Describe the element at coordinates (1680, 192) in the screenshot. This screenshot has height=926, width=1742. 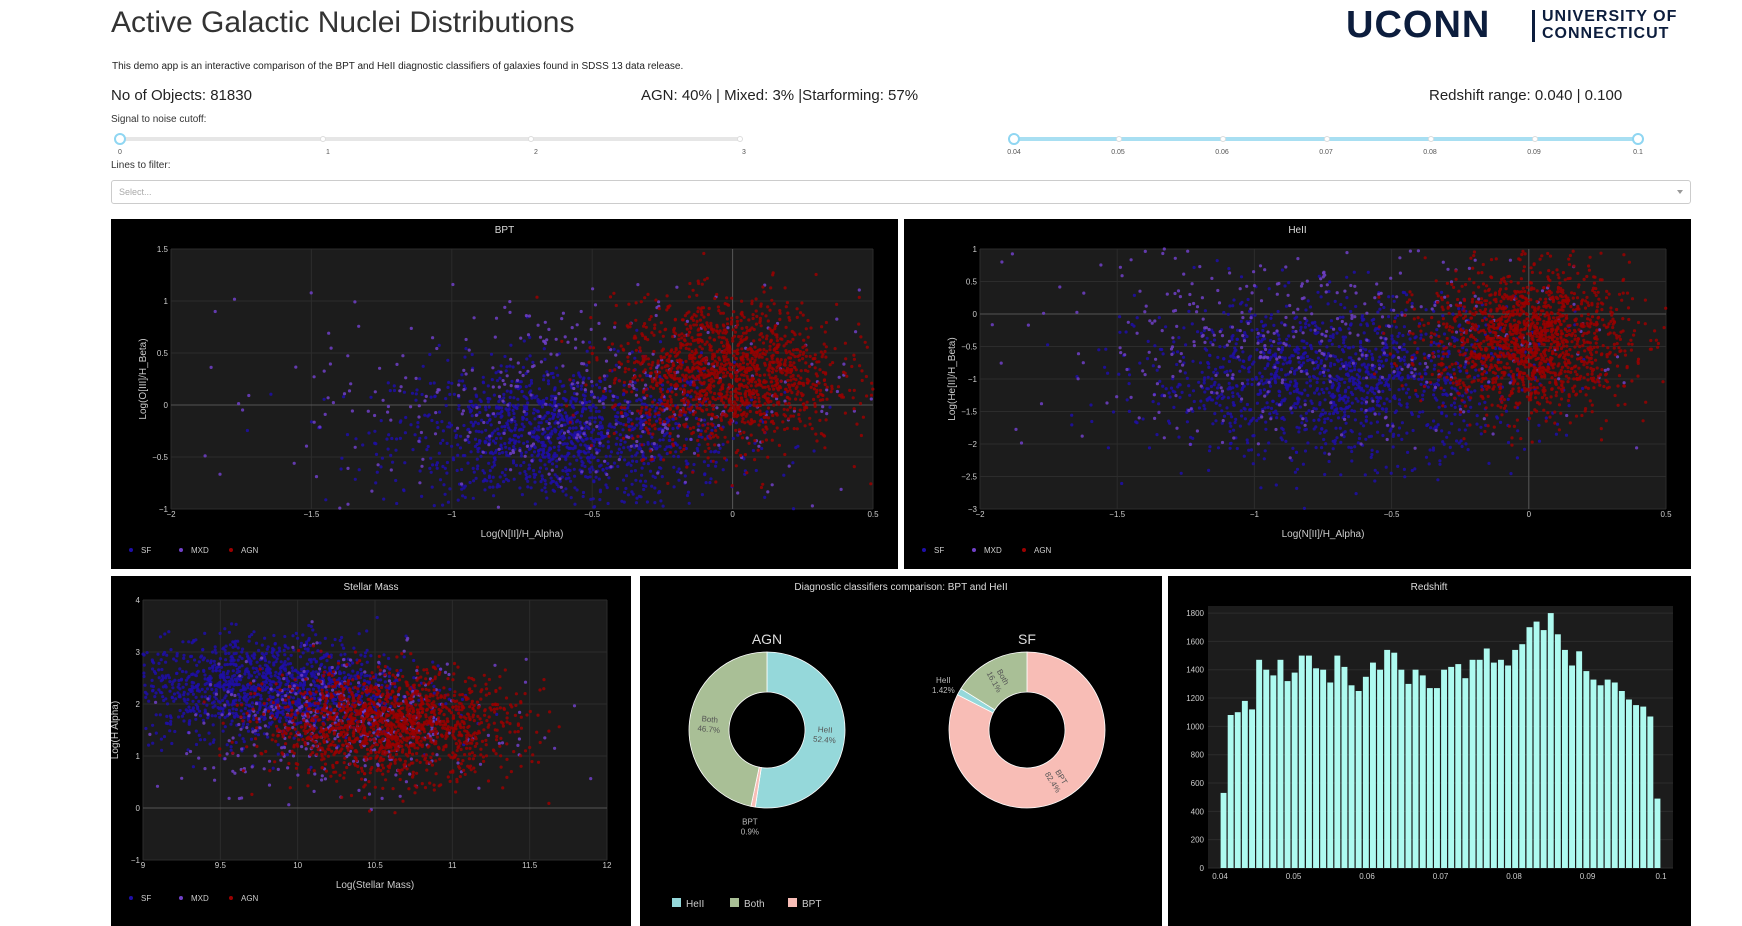
I see `chevron-down-icon` at that location.